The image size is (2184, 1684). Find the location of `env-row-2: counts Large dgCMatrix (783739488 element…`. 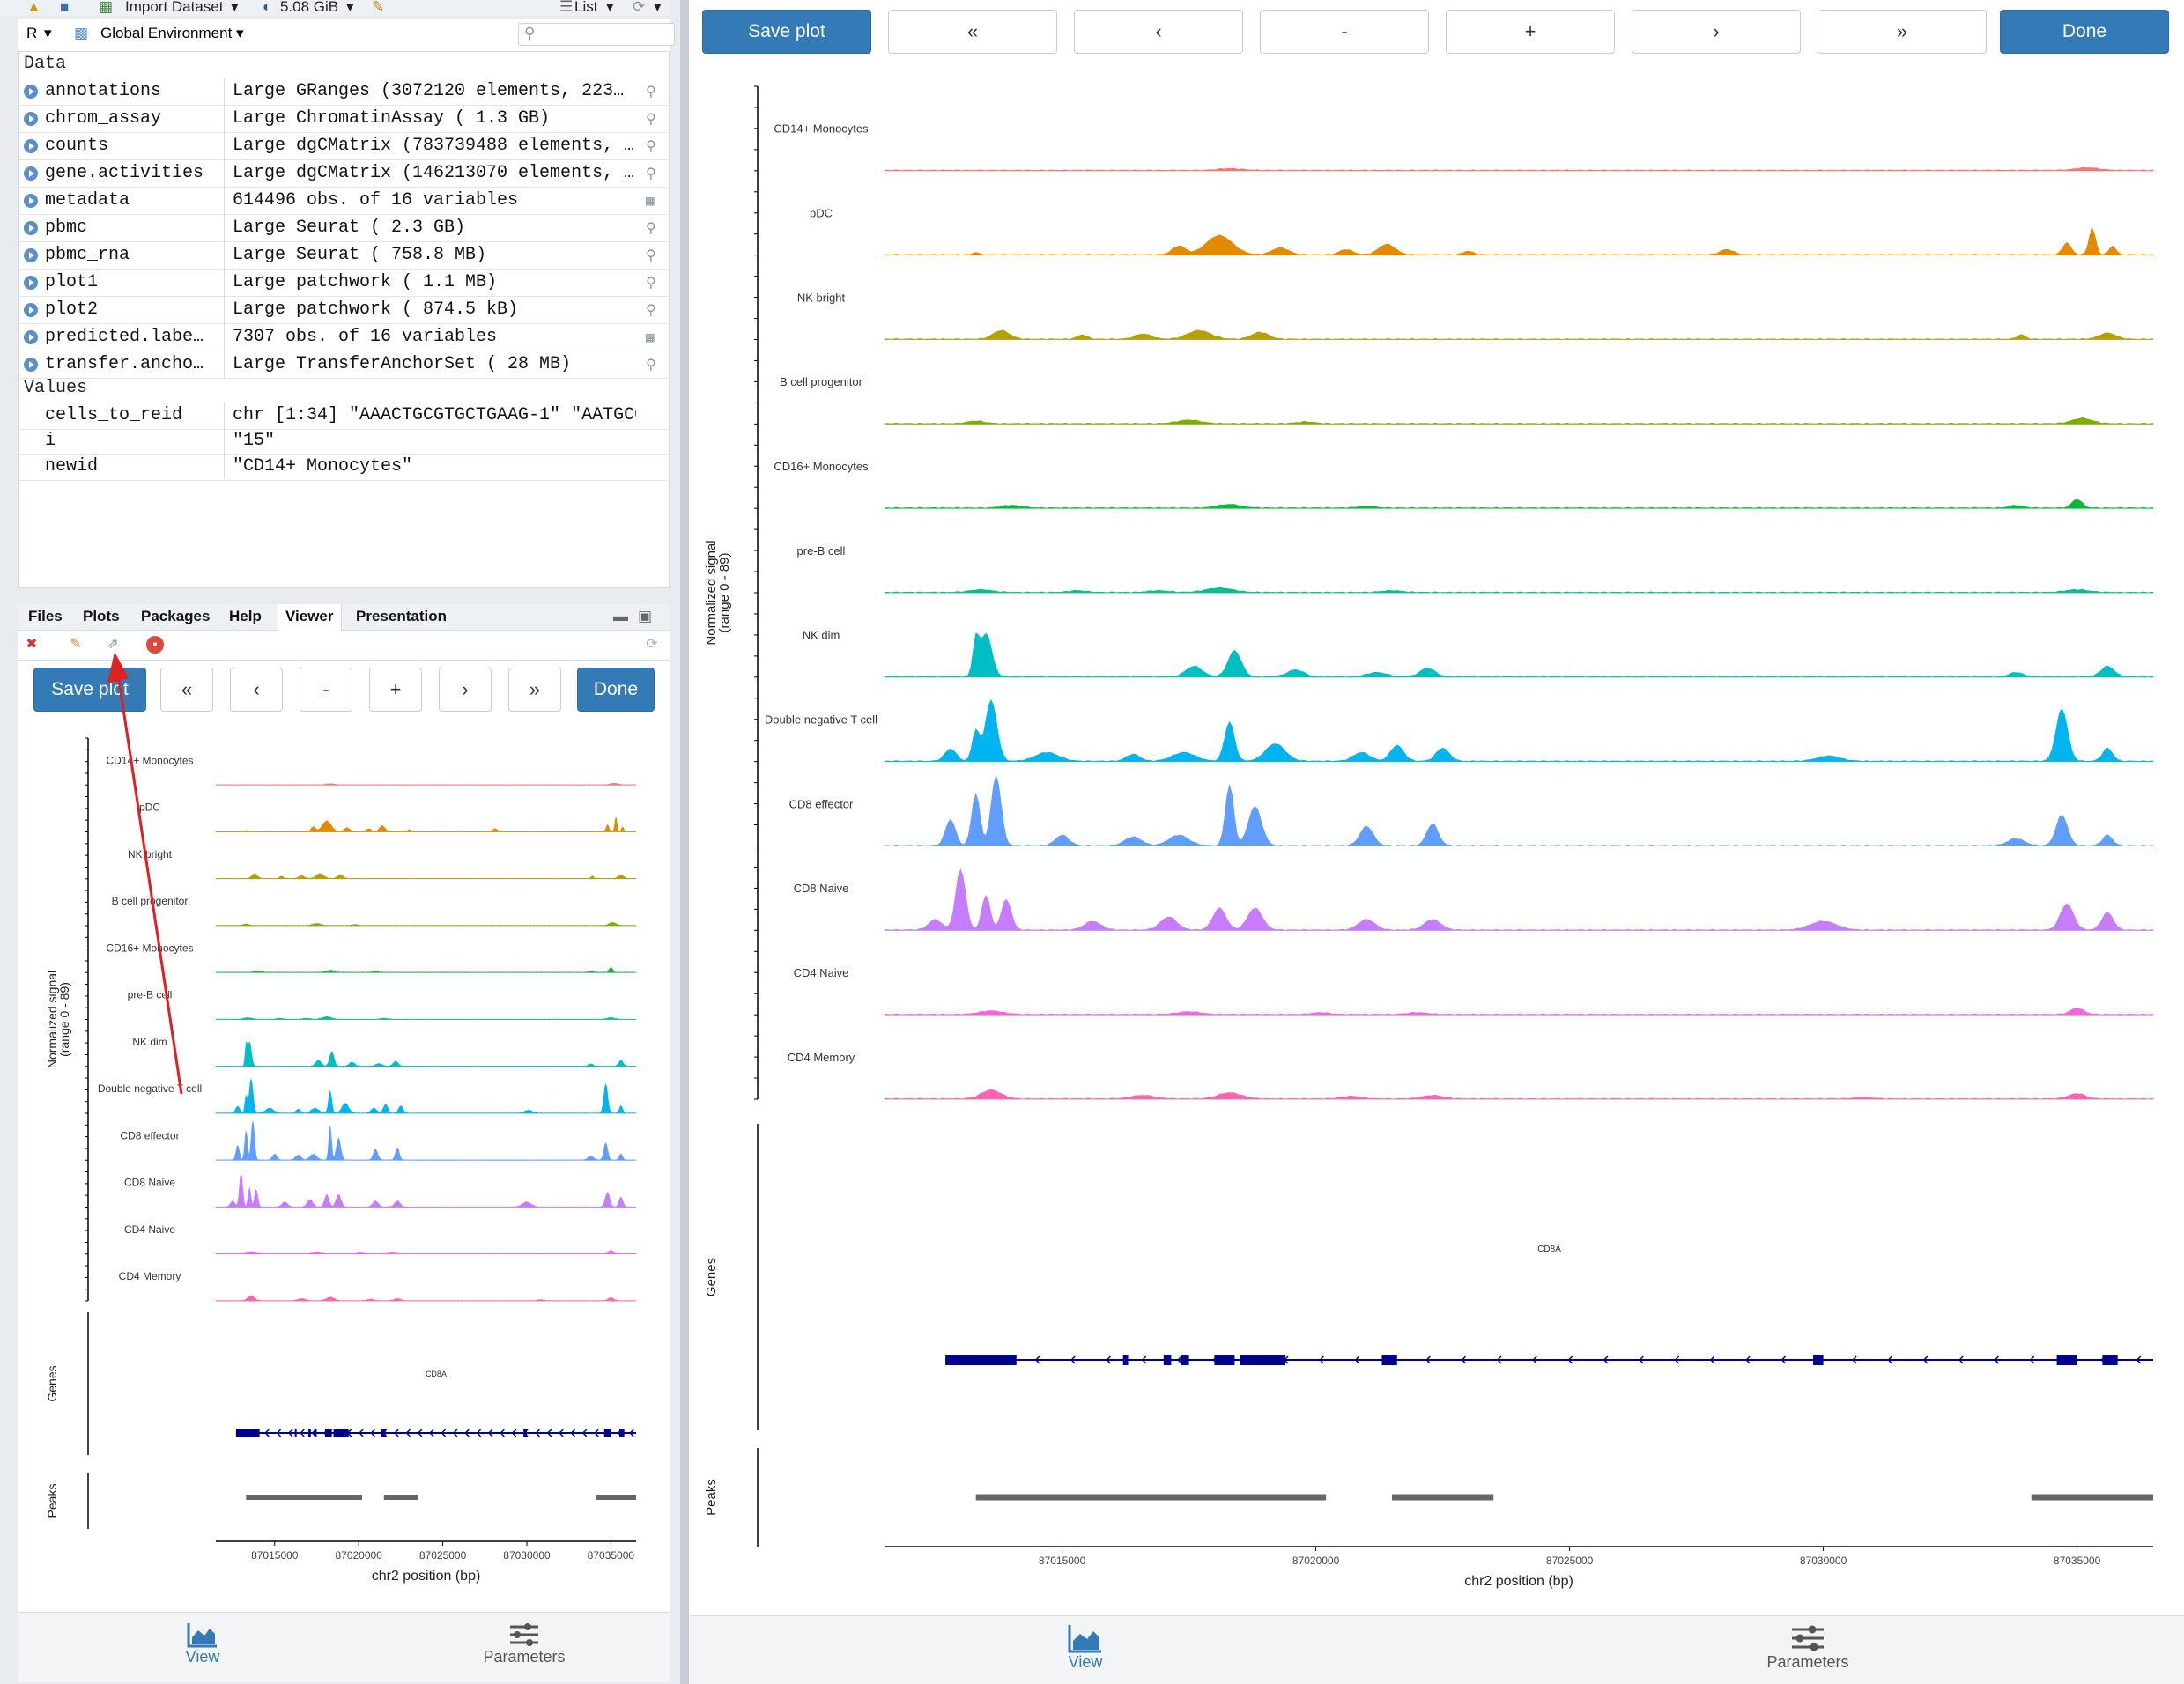

env-row-2: counts Large dgCMatrix (783739488 element… is located at coordinates (344, 147).